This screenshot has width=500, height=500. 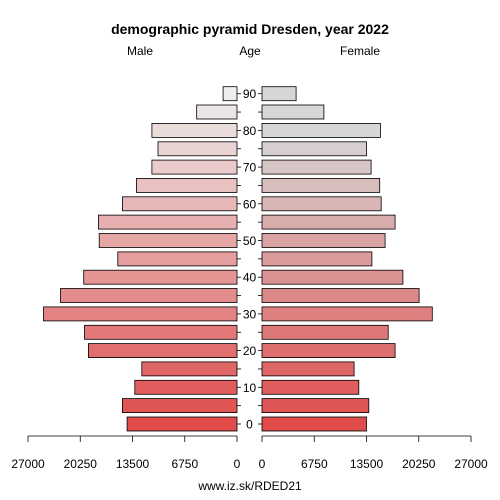 I want to click on x-tick-label-male-0: 0, so click(x=237, y=464).